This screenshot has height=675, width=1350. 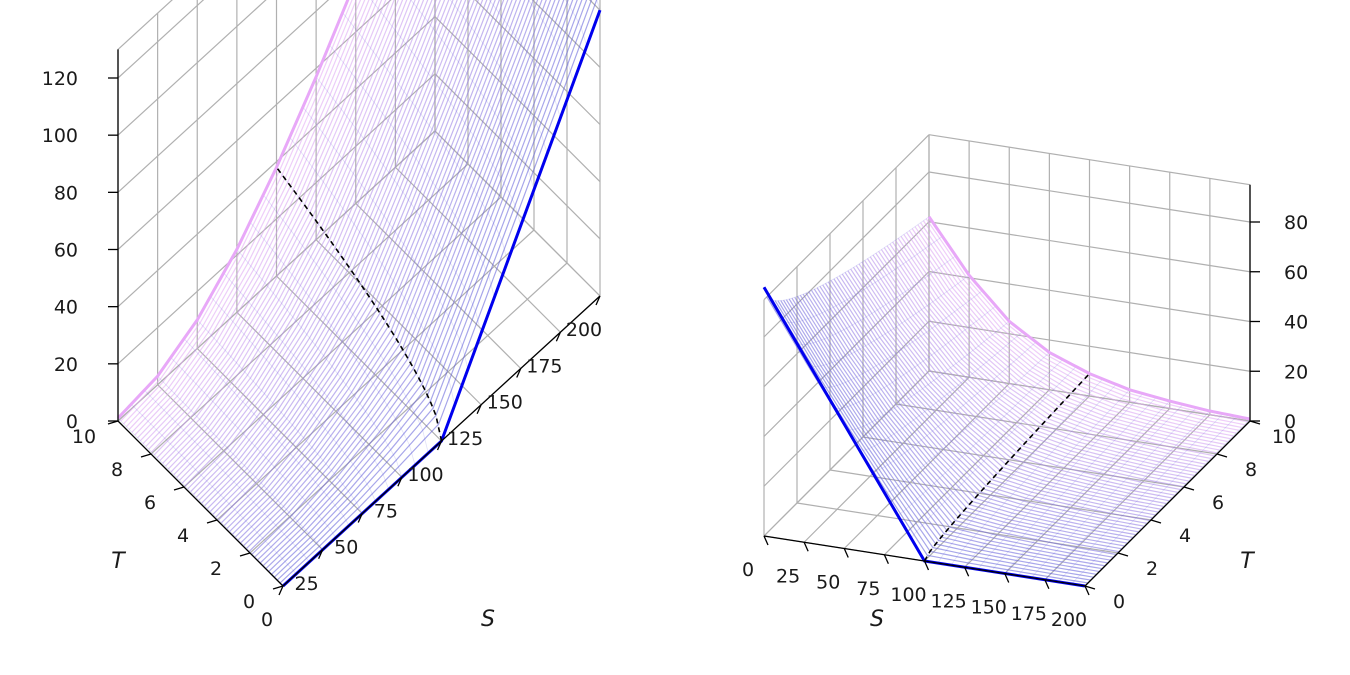 I want to click on x-tick-label: 125, so click(x=948, y=601).